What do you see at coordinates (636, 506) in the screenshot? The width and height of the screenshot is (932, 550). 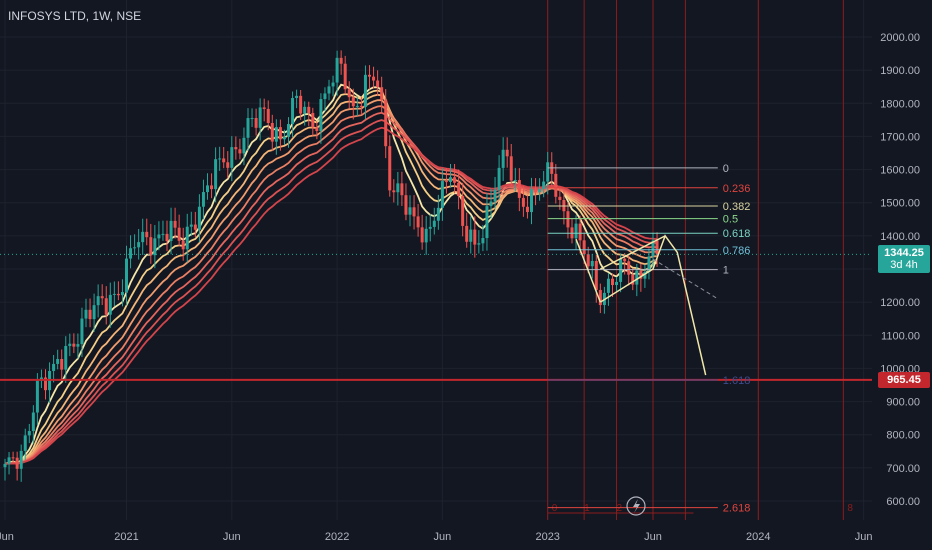 I see `lightning-icon` at bounding box center [636, 506].